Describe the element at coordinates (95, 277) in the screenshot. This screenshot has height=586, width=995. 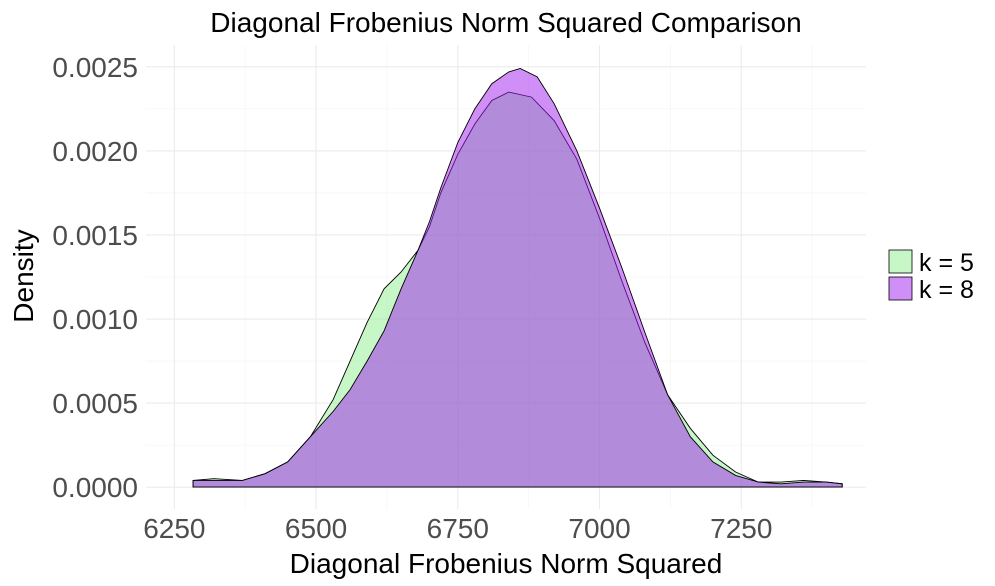
I see `y-axis-ticks: 0.0000 0.0005 0.0010 0.0015 0.0020 0.0025` at that location.